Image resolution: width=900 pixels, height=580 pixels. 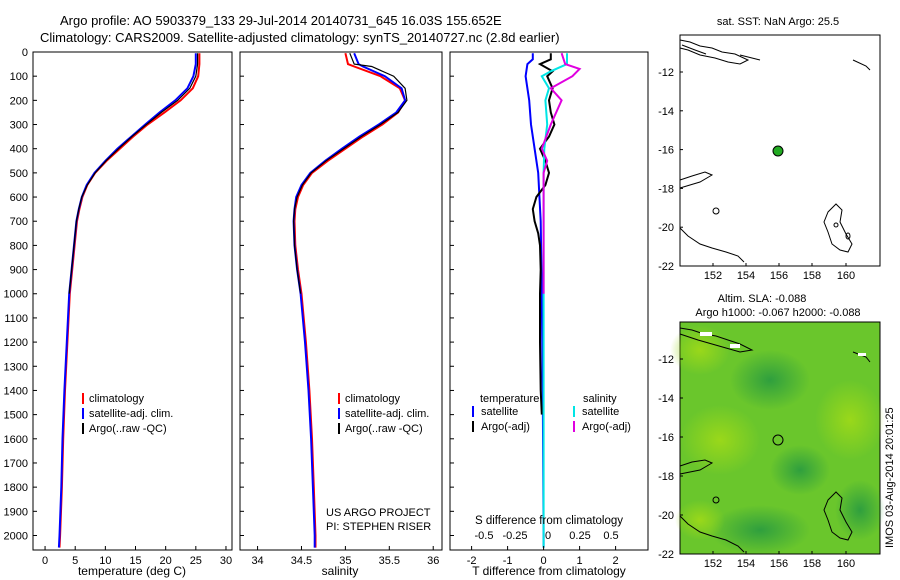 What do you see at coordinates (783, 344) in the screenshot?
I see `islands-white` at bounding box center [783, 344].